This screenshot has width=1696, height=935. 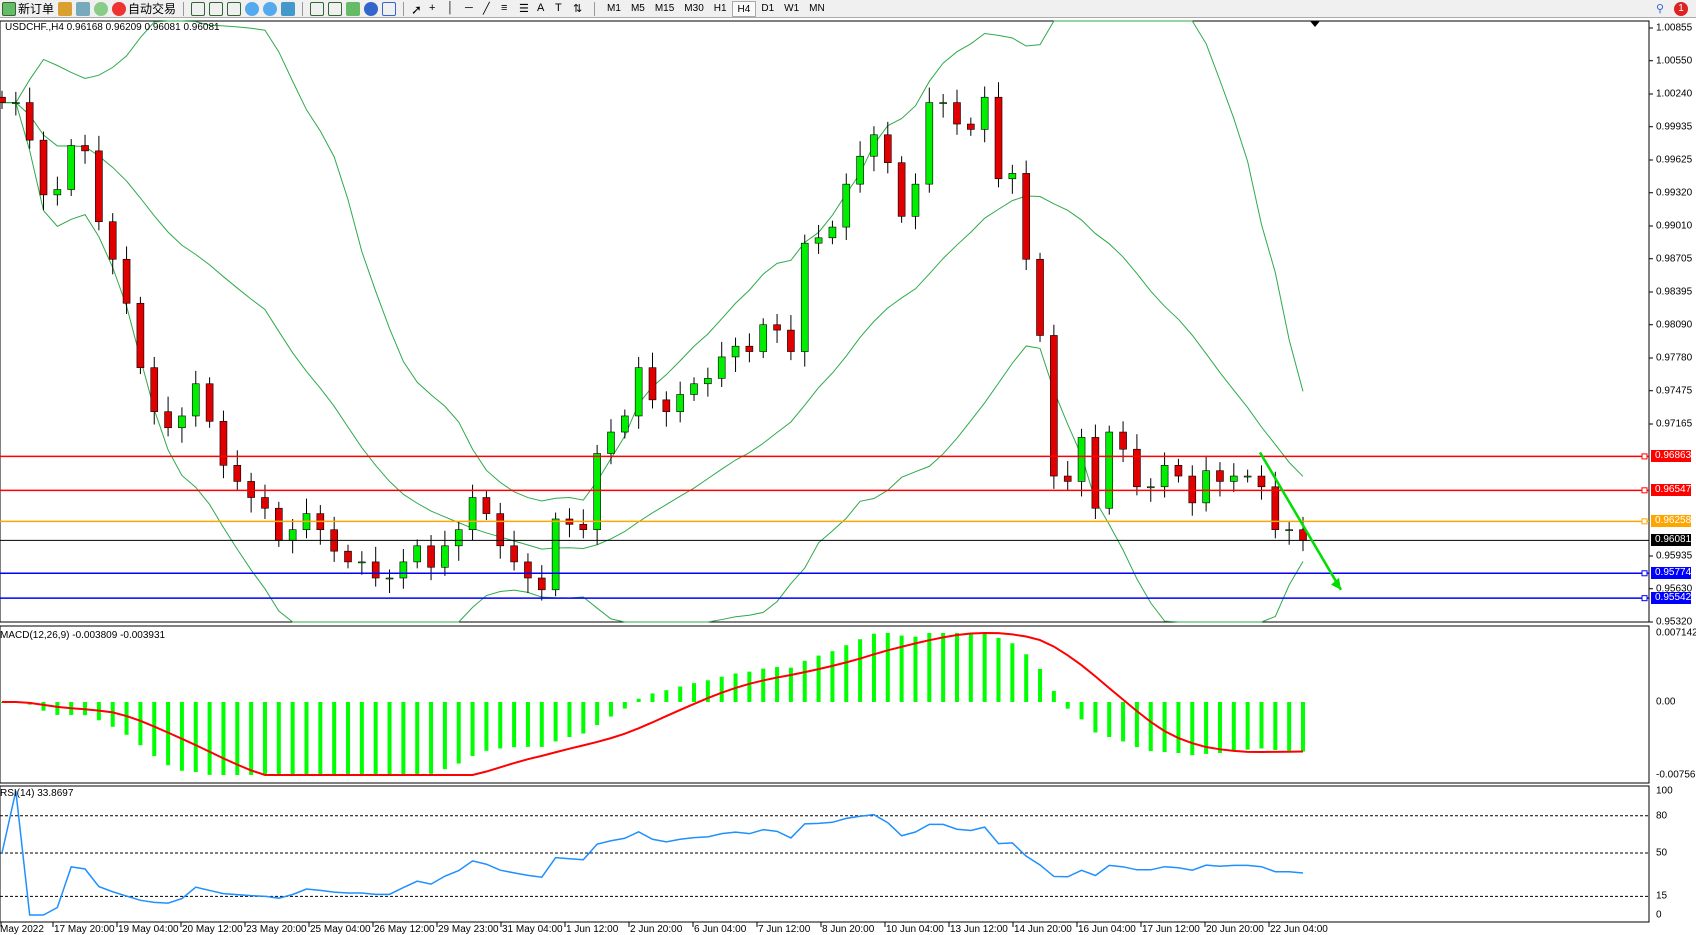 What do you see at coordinates (335, 8) in the screenshot?
I see `chart-shift-icon` at bounding box center [335, 8].